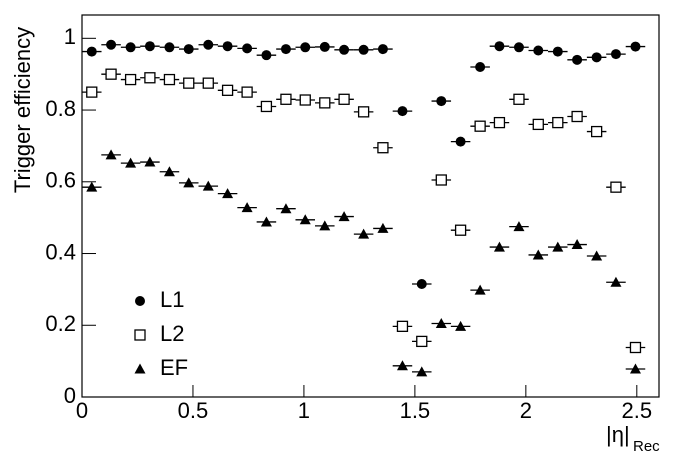 This screenshot has height=472, width=696. Describe the element at coordinates (60, 323) in the screenshot. I see `y-tick-label: 0.2` at that location.